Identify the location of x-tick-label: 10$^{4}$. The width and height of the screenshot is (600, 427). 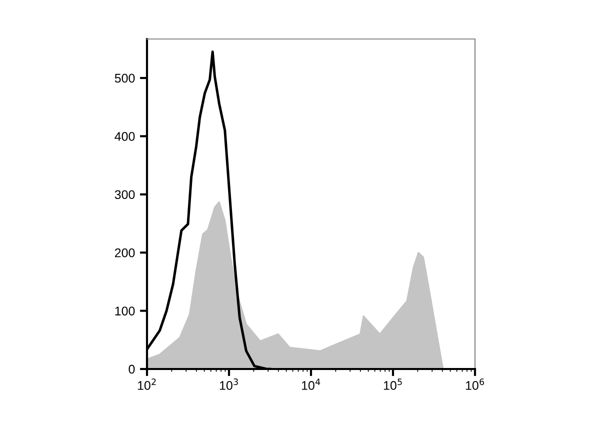
(311, 384).